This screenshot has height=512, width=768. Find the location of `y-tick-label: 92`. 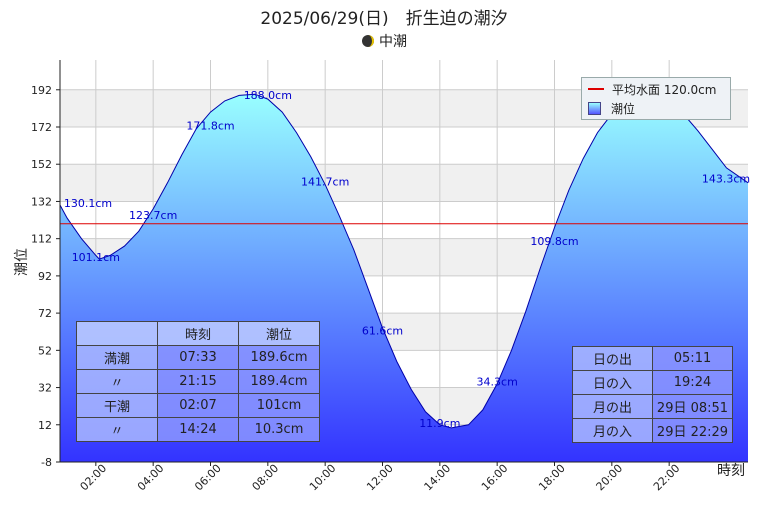

y-tick-label: 92 is located at coordinates (45, 276).